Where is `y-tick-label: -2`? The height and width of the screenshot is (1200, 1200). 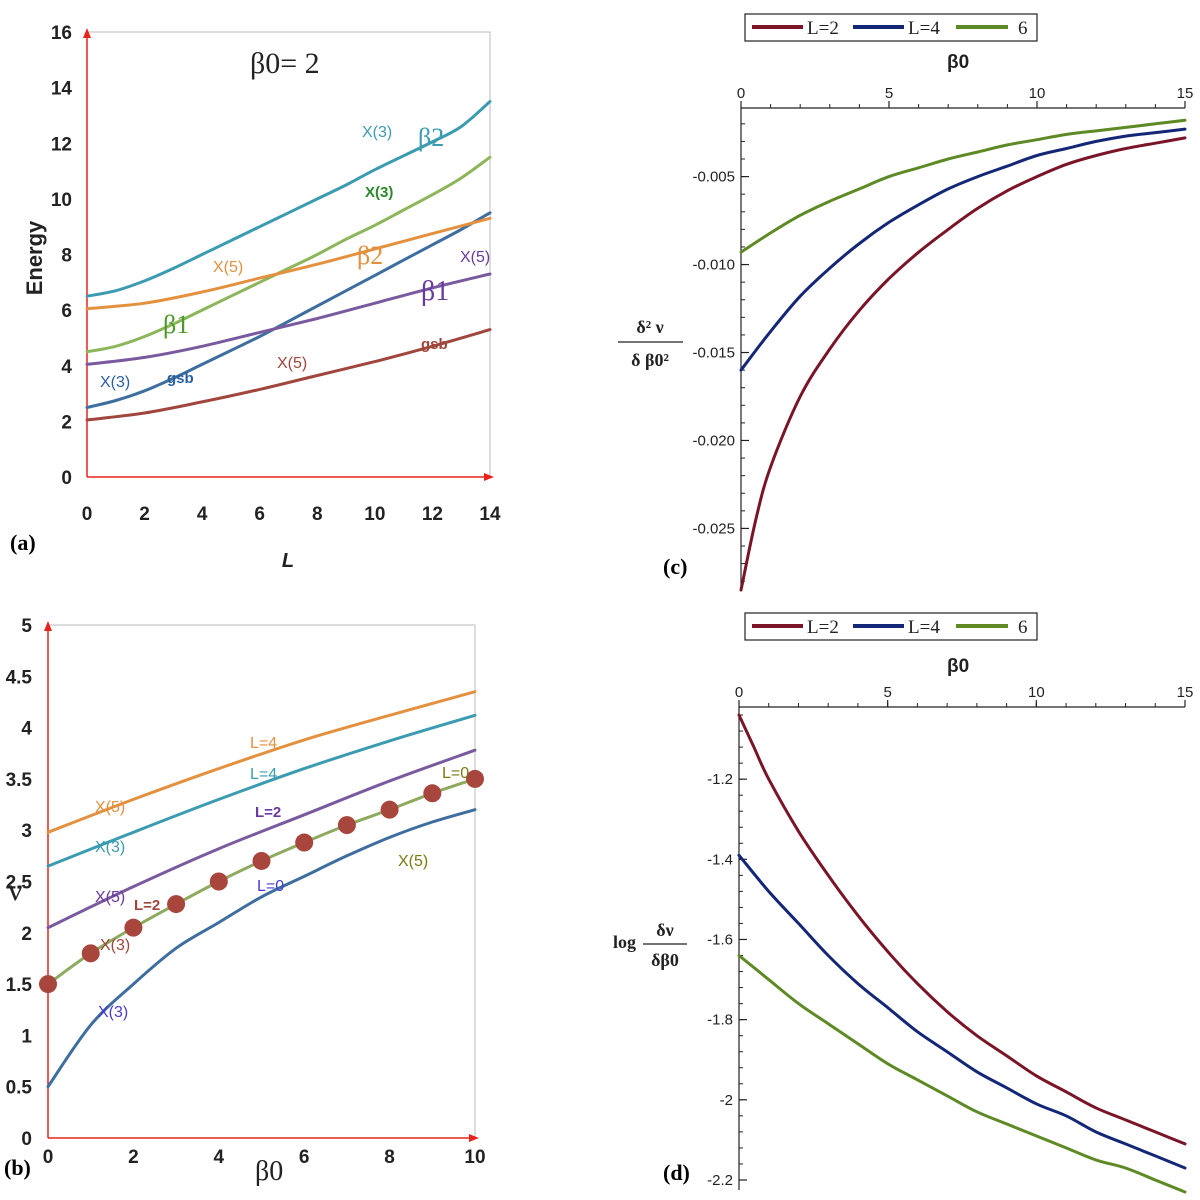 y-tick-label: -2 is located at coordinates (726, 1100).